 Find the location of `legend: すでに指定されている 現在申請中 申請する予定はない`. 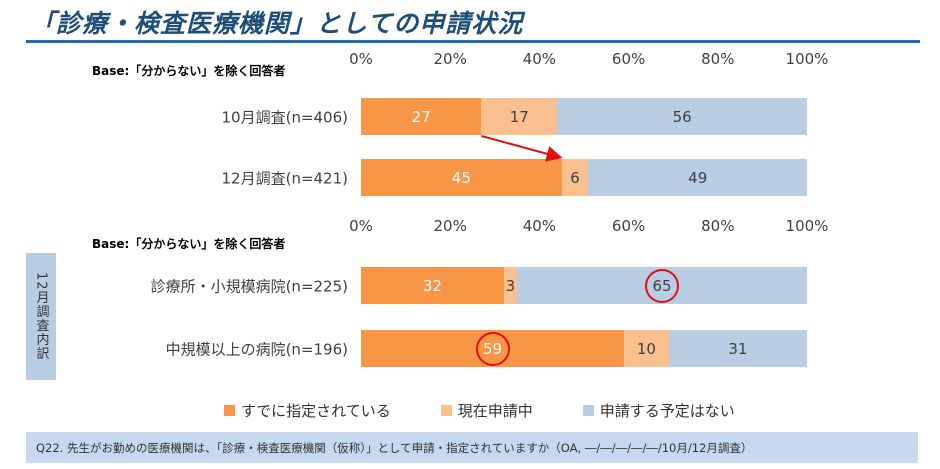

legend: すでに指定されている 現在申請中 申請する予定はない is located at coordinates (479, 410).